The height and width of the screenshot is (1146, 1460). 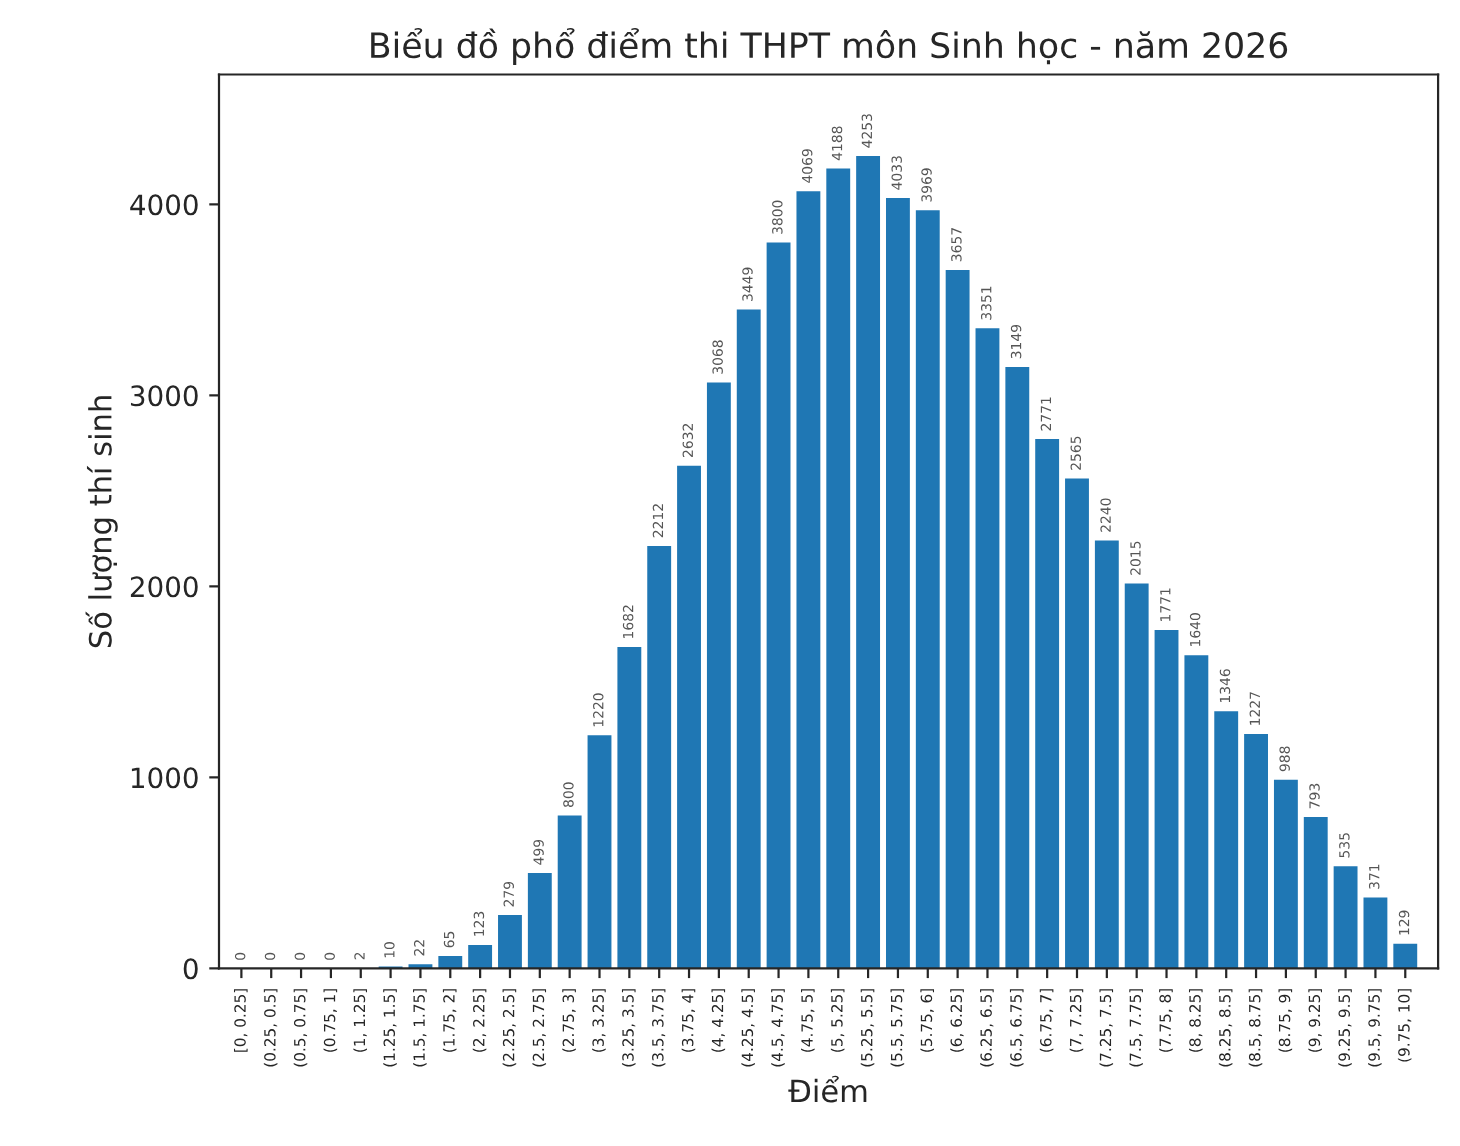 I want to click on x-axis-title: Điểm, so click(x=827, y=1089).